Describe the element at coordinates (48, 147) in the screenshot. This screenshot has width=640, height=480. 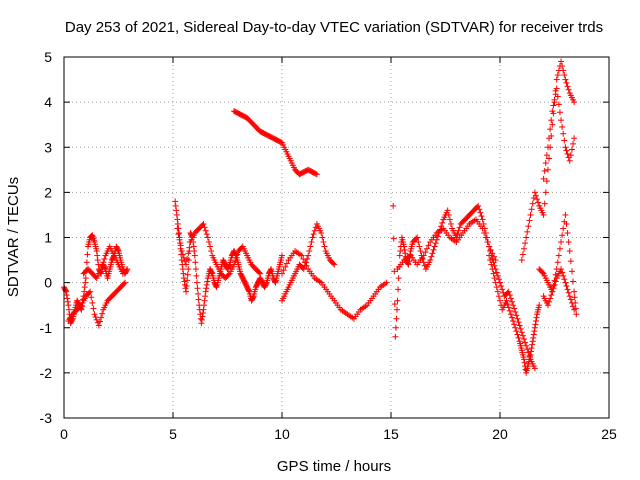
I see `y-tick-label: 3` at that location.